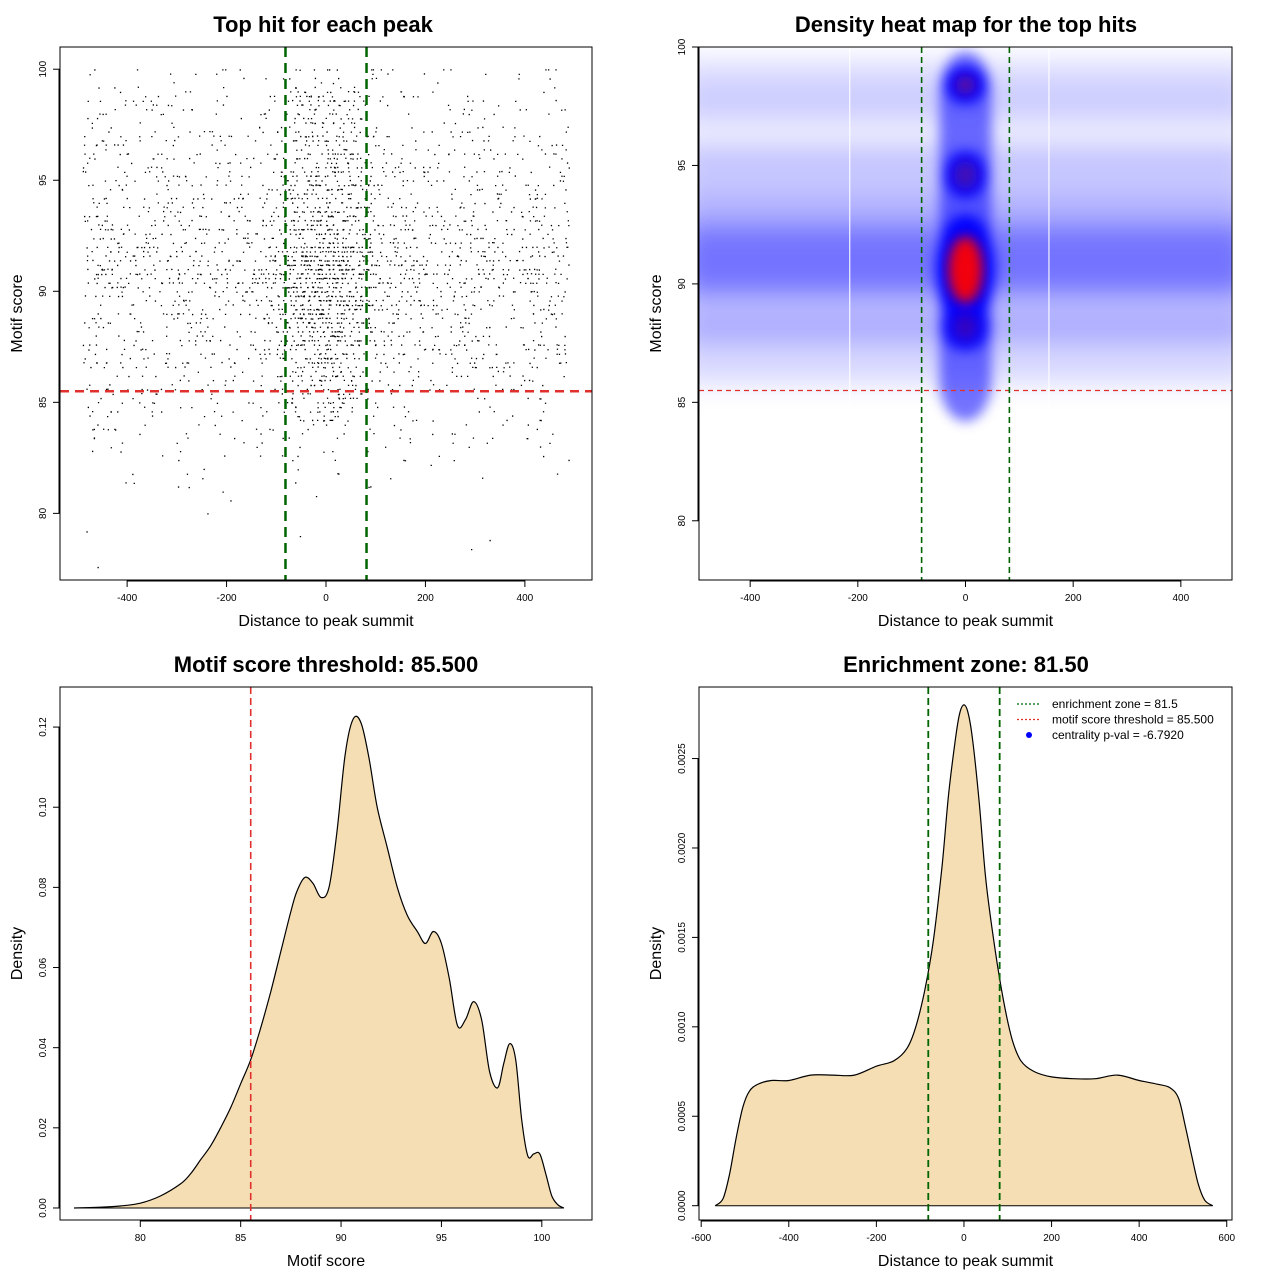  I want to click on density-area, so click(319, 962).